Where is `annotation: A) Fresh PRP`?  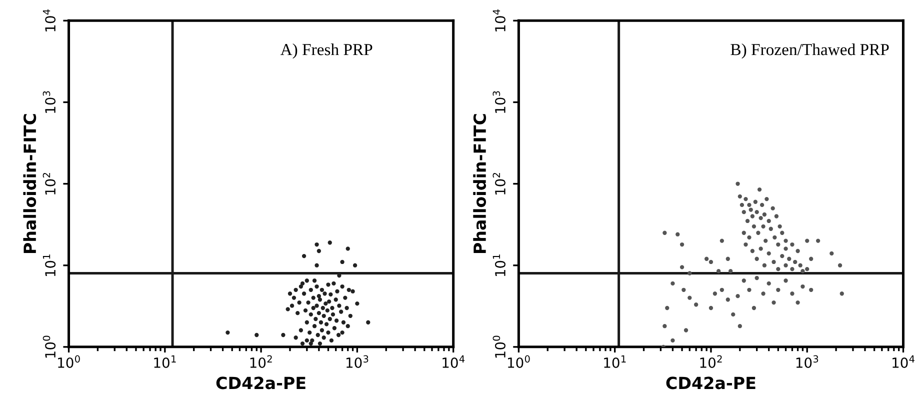 annotation: A) Fresh PRP is located at coordinates (326, 51).